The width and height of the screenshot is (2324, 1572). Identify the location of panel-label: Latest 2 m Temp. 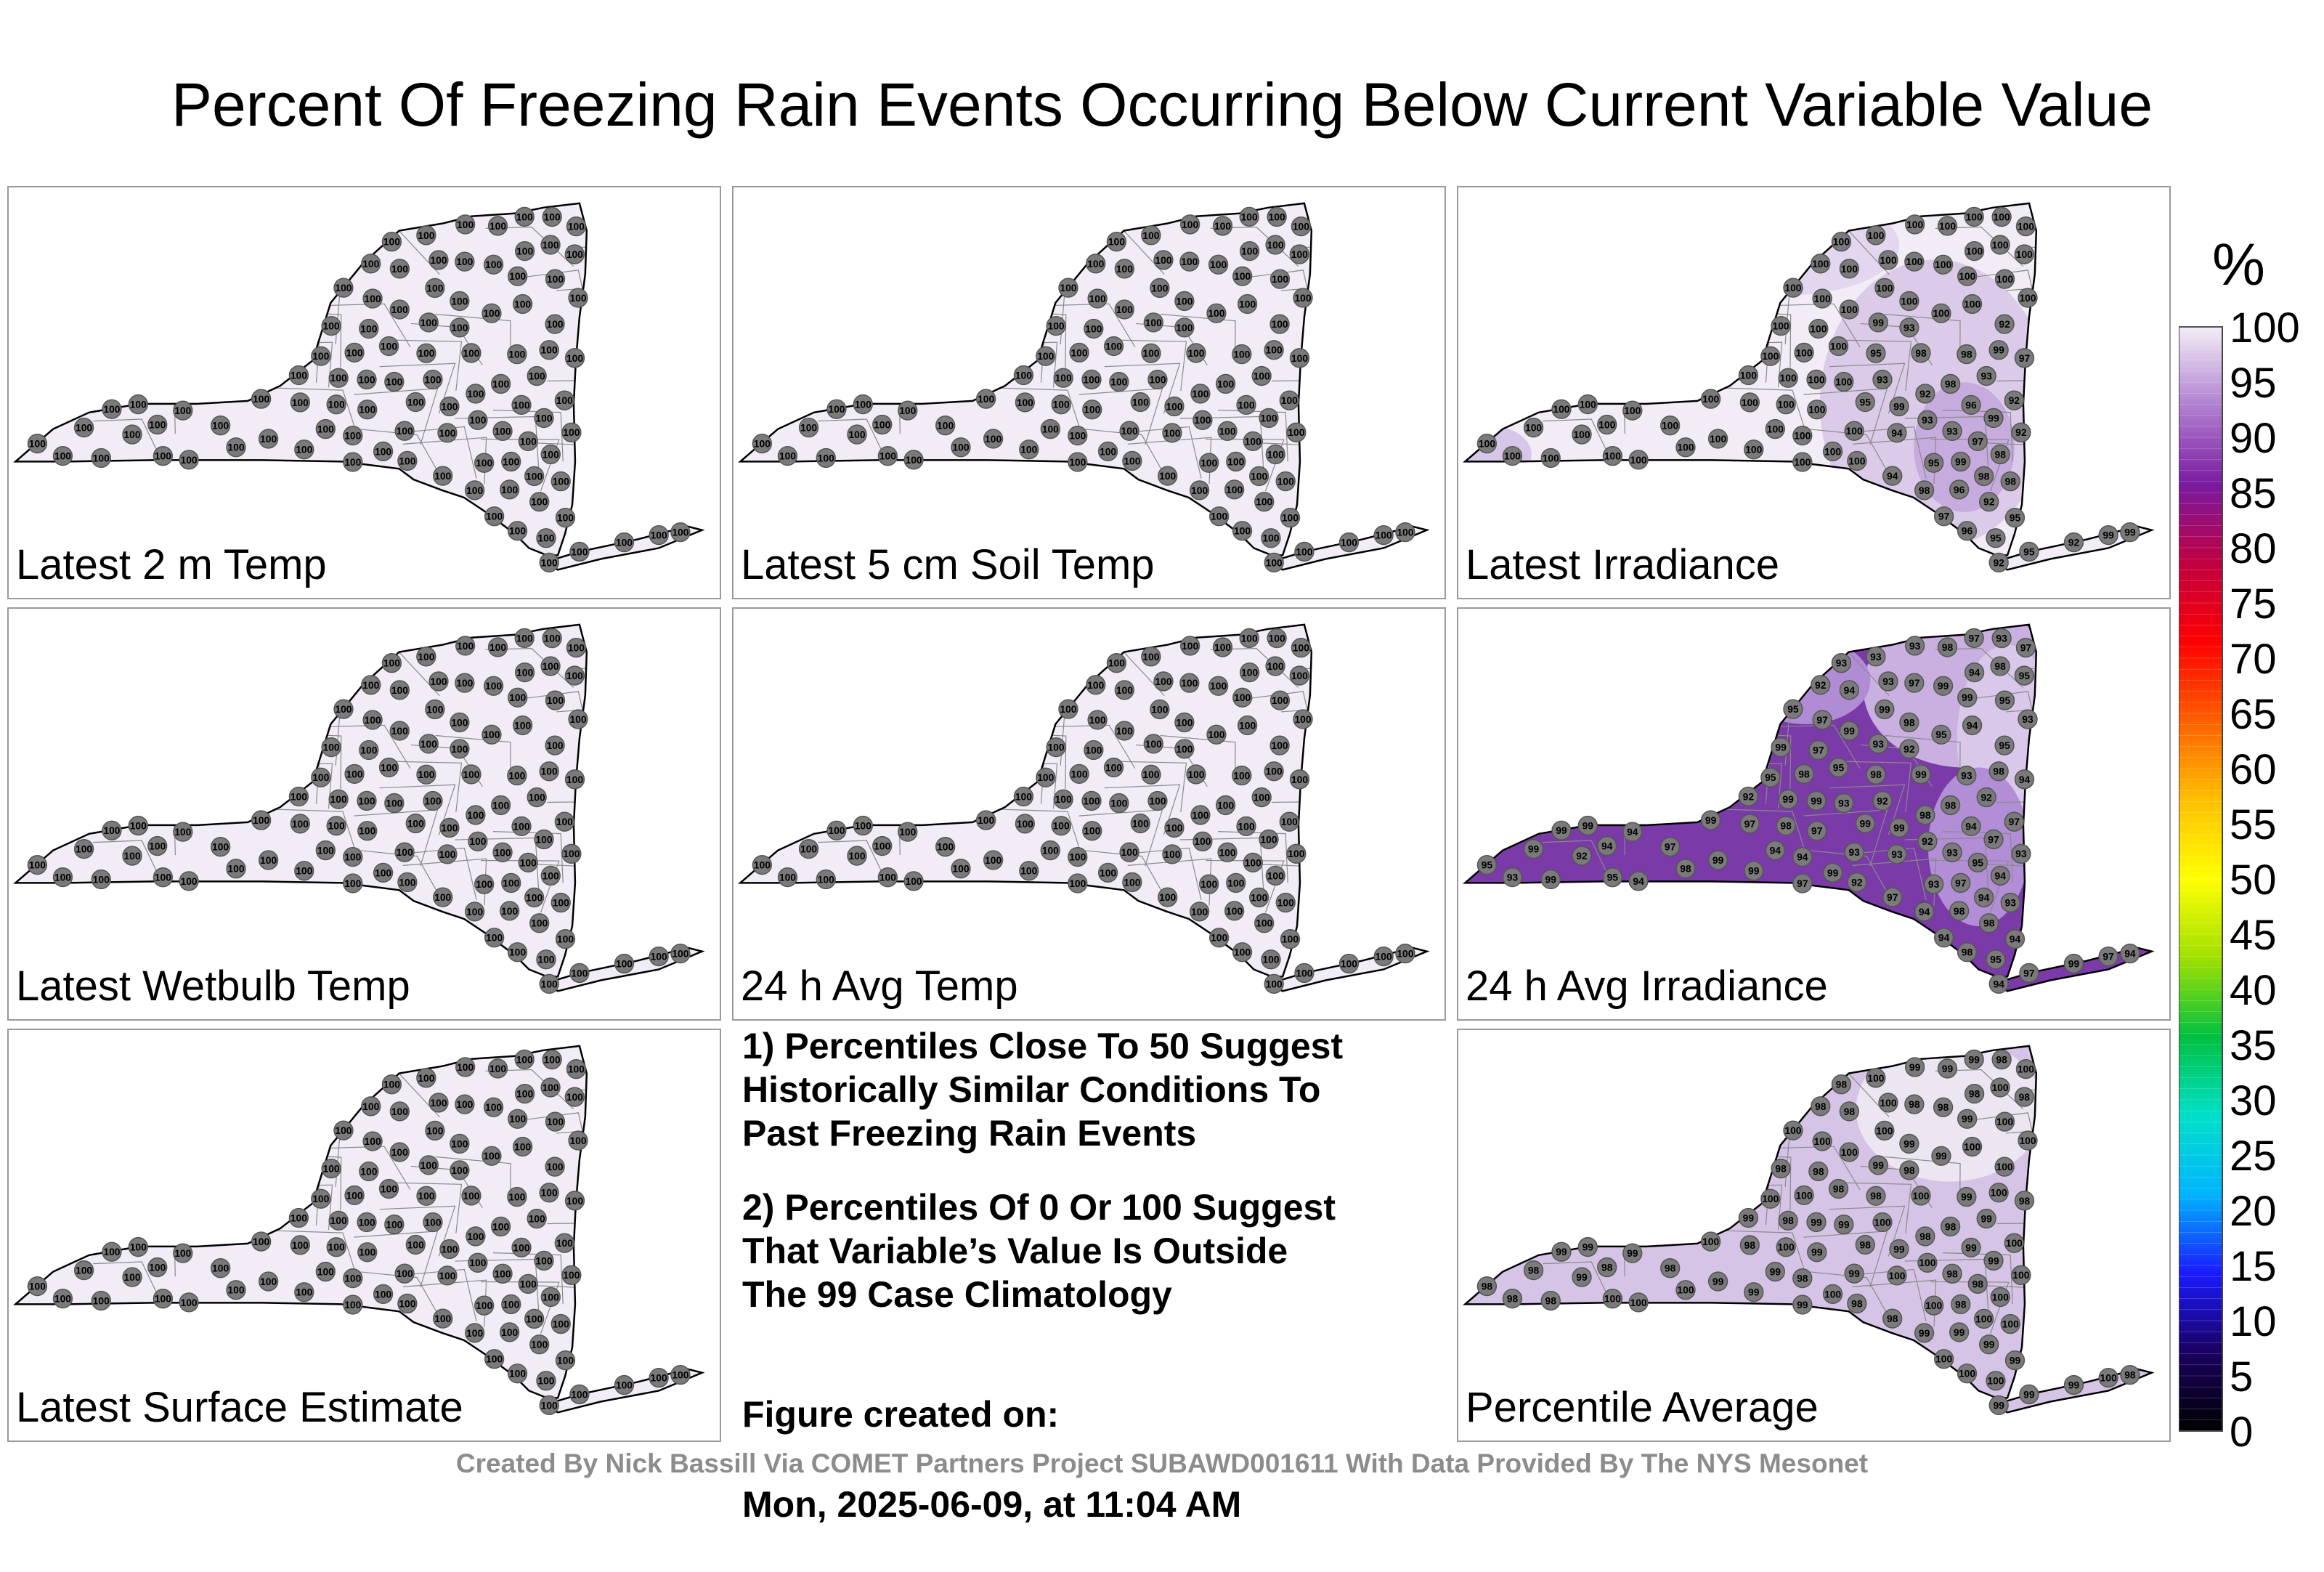
(171, 564).